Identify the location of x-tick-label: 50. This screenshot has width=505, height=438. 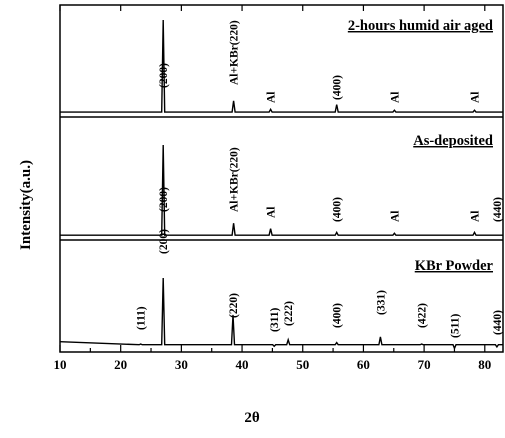
(302, 364).